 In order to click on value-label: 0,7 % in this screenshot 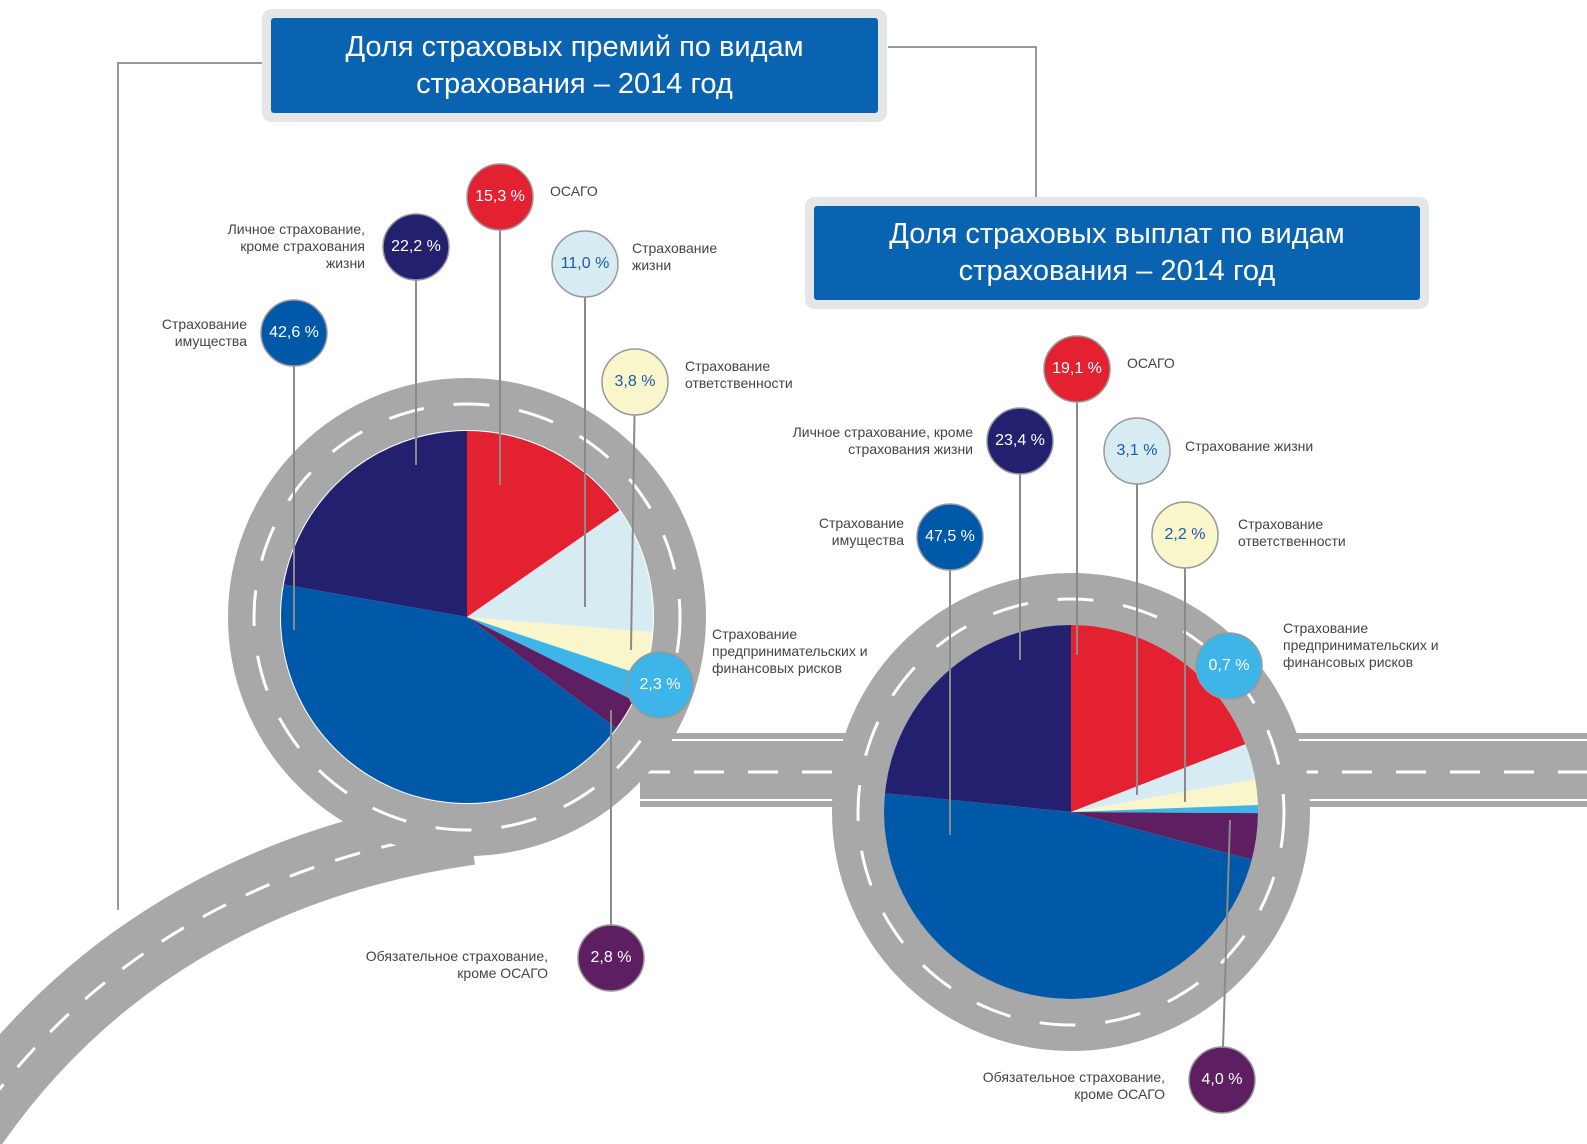, I will do `click(1229, 665)`.